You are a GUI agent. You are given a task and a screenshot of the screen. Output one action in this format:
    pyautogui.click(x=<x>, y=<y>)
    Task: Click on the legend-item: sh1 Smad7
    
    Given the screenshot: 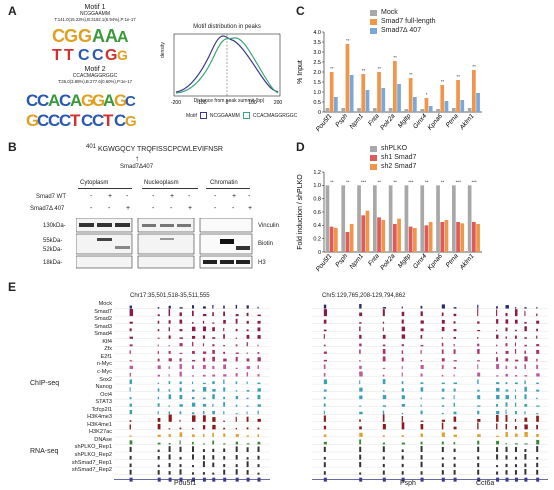 What is the action you would take?
    pyautogui.click(x=393, y=157)
    